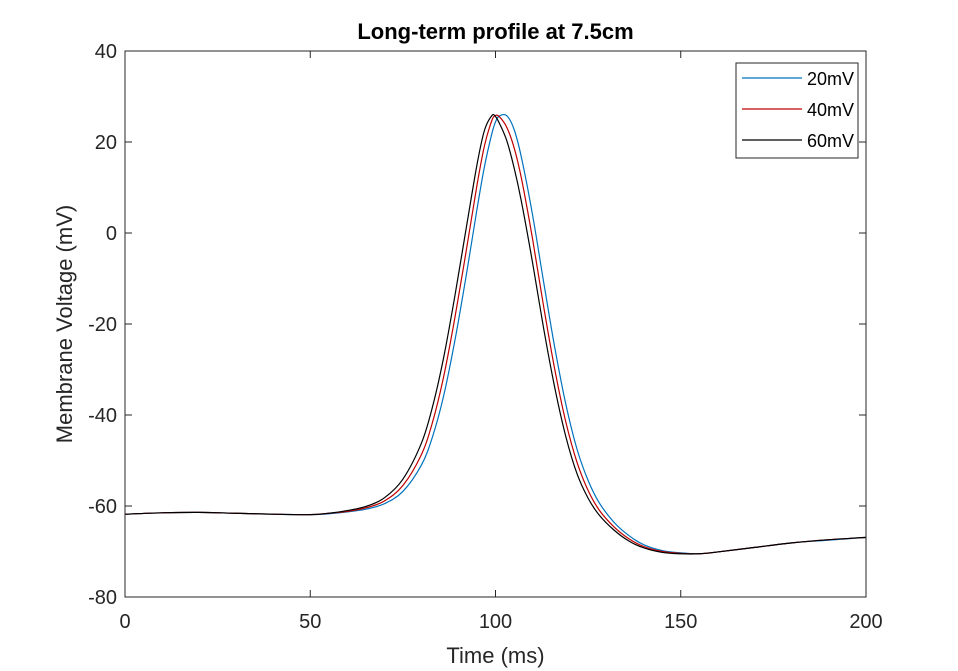 Image resolution: width=958 pixels, height=671 pixels. What do you see at coordinates (102, 325) in the screenshot?
I see `y-tick-label: -20` at bounding box center [102, 325].